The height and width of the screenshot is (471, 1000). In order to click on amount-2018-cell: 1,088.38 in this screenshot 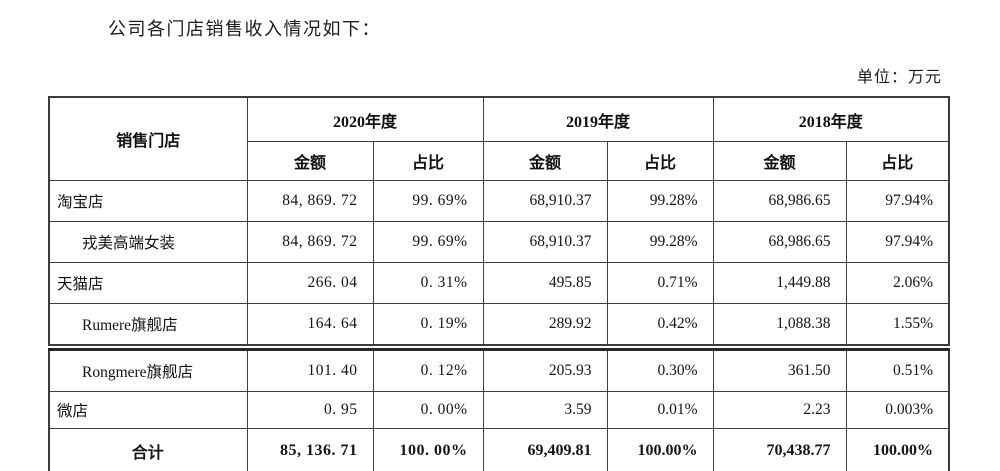, I will do `click(779, 324)`.